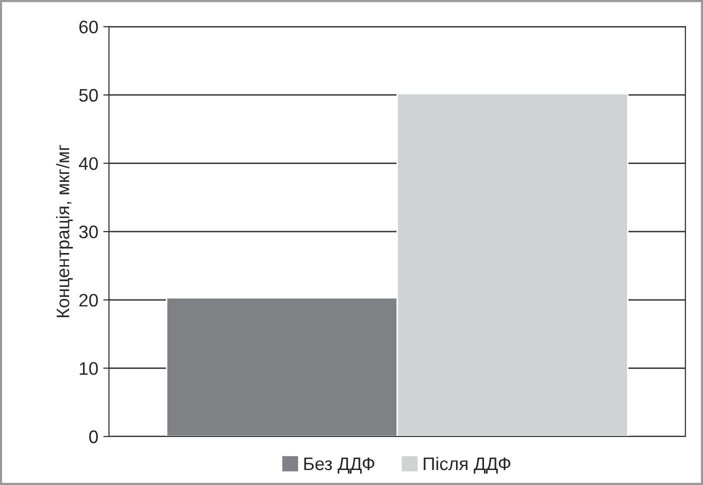 The image size is (703, 485). What do you see at coordinates (339, 466) in the screenshot?
I see `legend-label: Без ДДФ` at bounding box center [339, 466].